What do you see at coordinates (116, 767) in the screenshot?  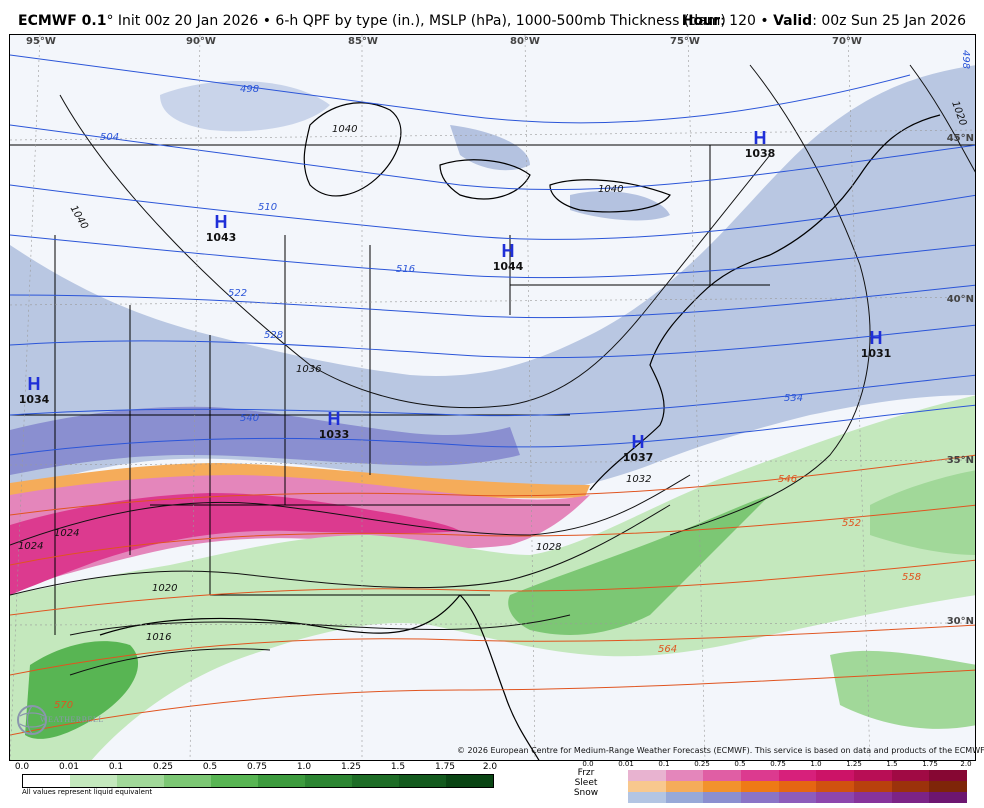 I see `qpf-tick: 0.1` at bounding box center [116, 767].